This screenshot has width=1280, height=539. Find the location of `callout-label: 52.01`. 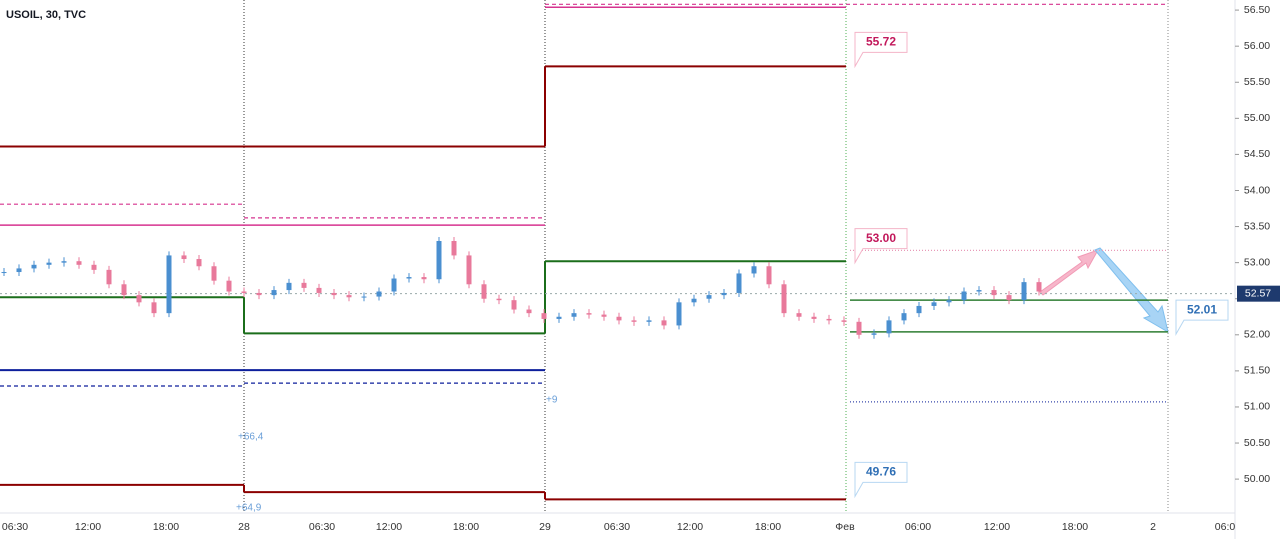

callout-label: 52.01 is located at coordinates (1202, 309).